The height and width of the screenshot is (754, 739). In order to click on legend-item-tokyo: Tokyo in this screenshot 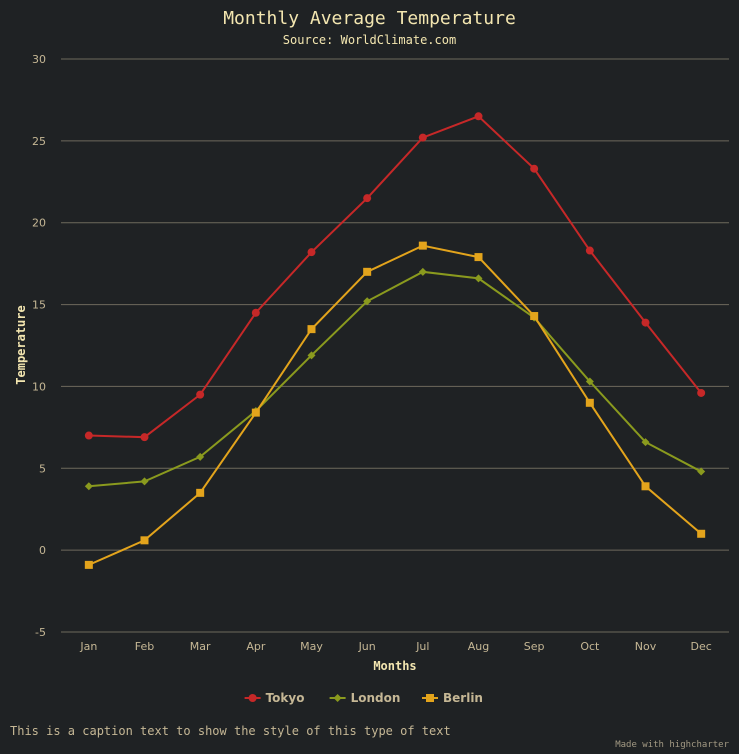, I will do `click(274, 698)`.